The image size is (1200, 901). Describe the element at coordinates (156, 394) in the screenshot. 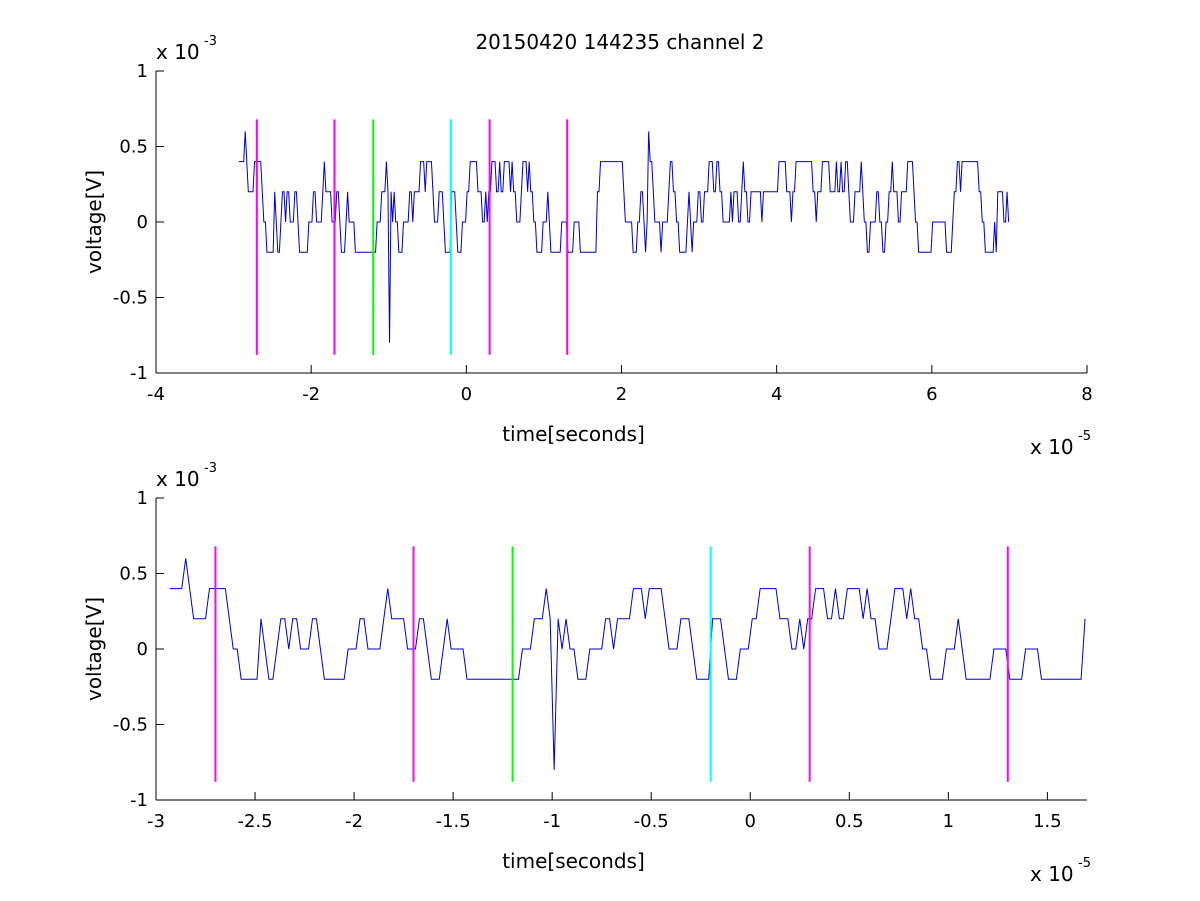

I see `x-tick-label: -4` at that location.